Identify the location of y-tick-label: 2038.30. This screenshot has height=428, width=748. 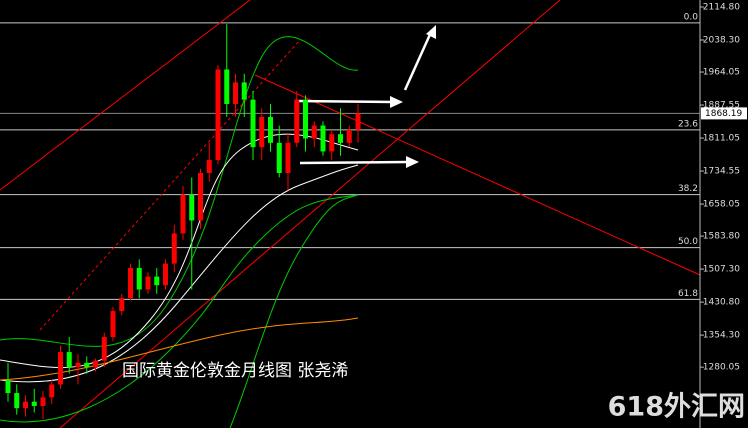
(721, 40).